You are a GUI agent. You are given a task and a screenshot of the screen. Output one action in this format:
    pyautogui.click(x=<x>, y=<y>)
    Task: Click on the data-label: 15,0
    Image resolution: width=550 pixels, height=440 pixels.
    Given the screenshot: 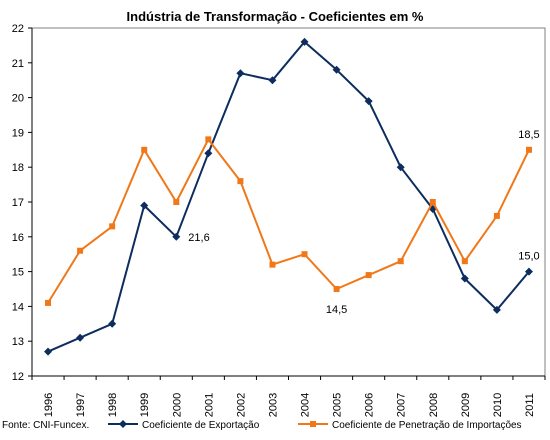 What is the action you would take?
    pyautogui.click(x=528, y=257)
    